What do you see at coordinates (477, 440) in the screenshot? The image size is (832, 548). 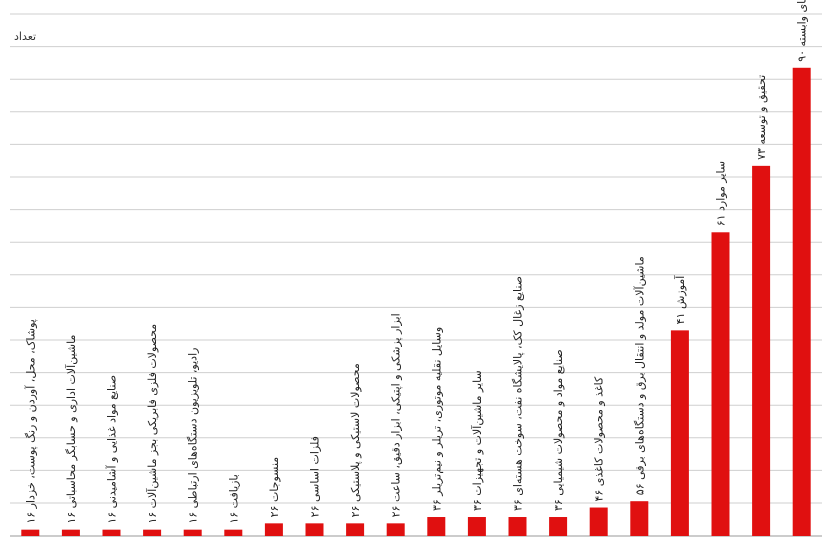 I see `category-label: ۳۶ سایر ماشین‌آلات و تجهیزات` at bounding box center [477, 440].